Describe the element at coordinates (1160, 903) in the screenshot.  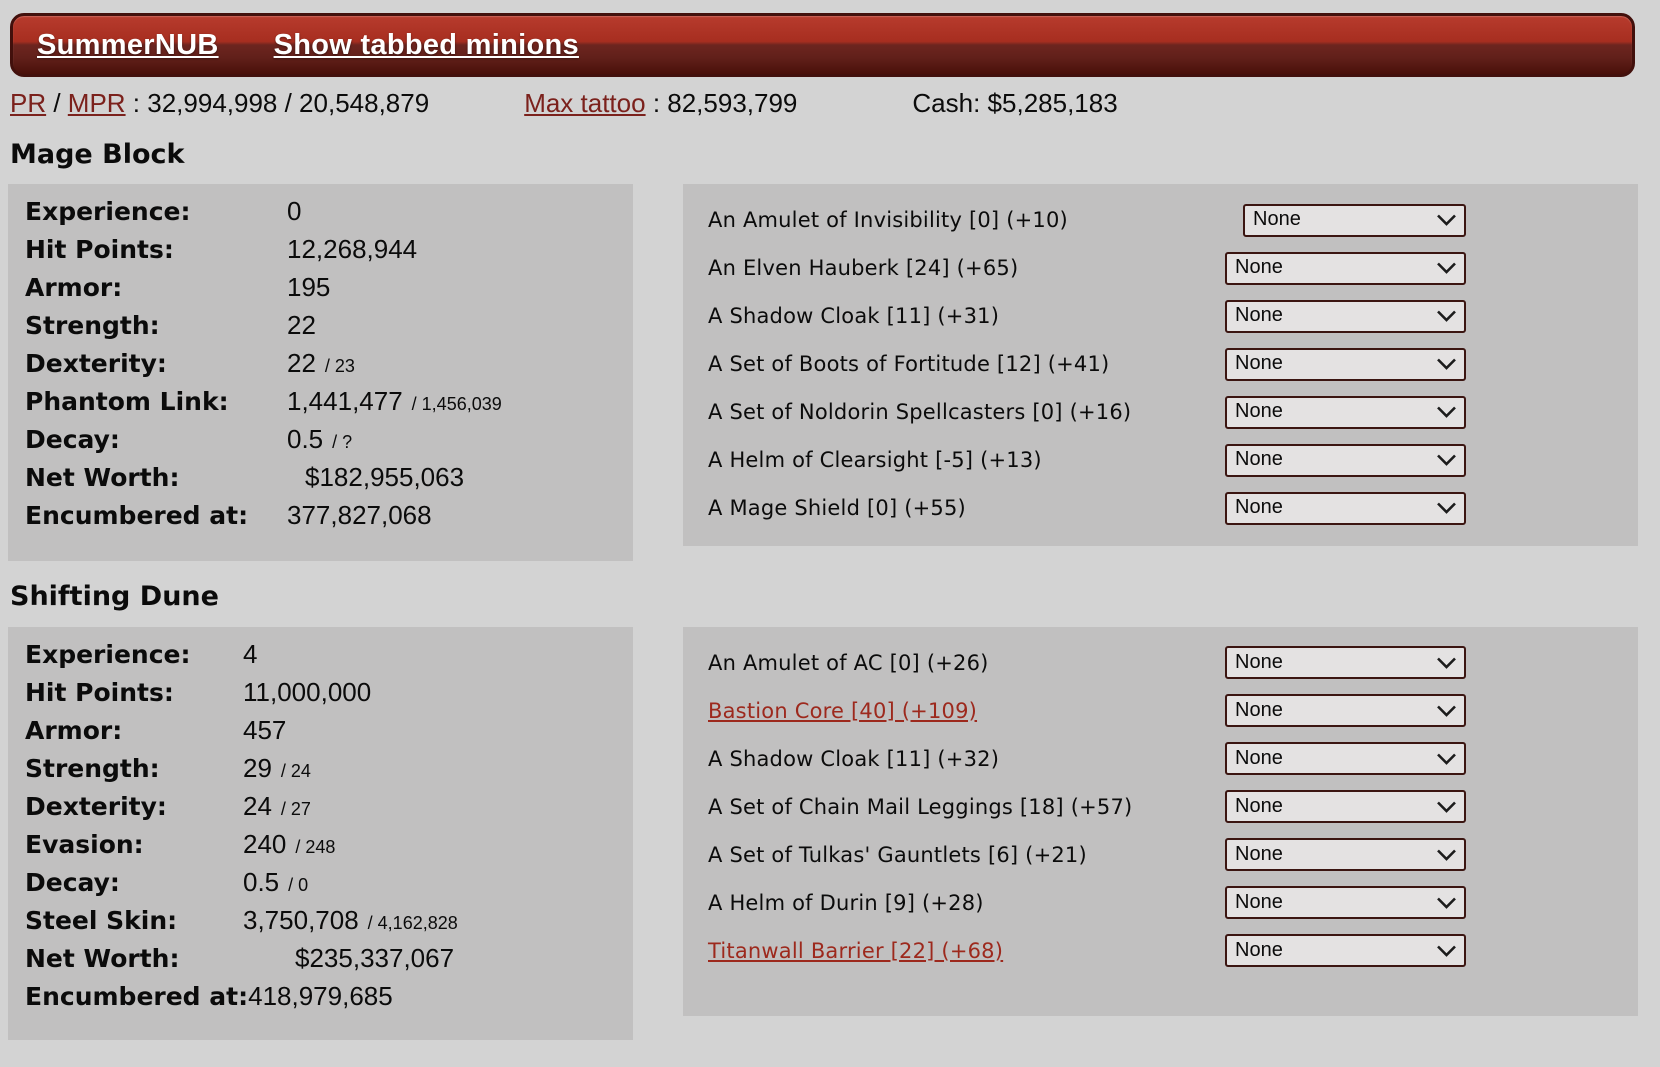
I see `item-row: A Helm of Durin [9] (+28) None` at that location.